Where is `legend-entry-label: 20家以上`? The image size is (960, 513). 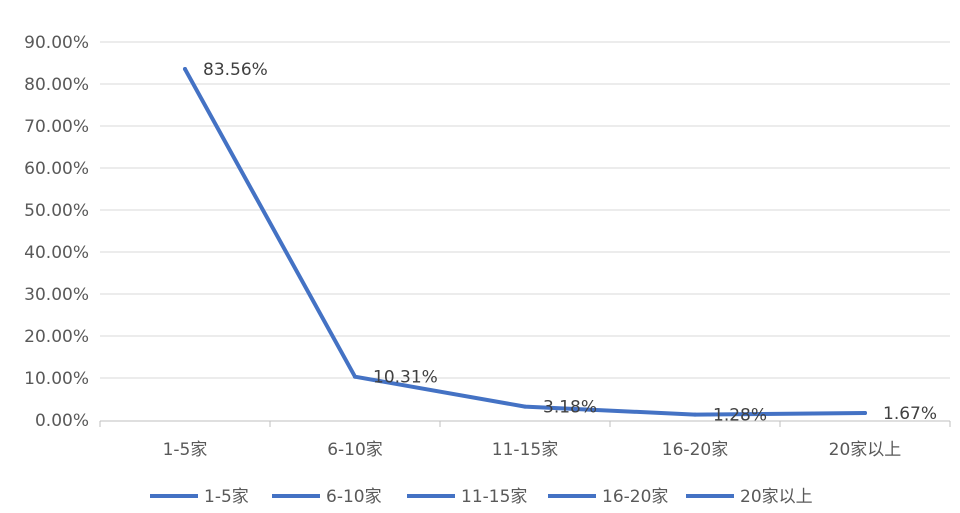 legend-entry-label: 20家以上 is located at coordinates (776, 497).